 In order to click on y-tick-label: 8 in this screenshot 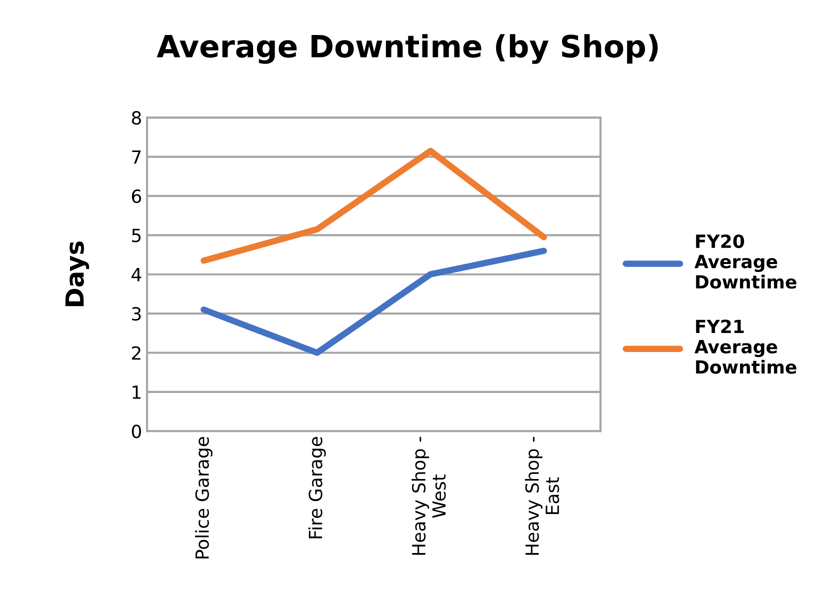, I will do `click(136, 118)`.